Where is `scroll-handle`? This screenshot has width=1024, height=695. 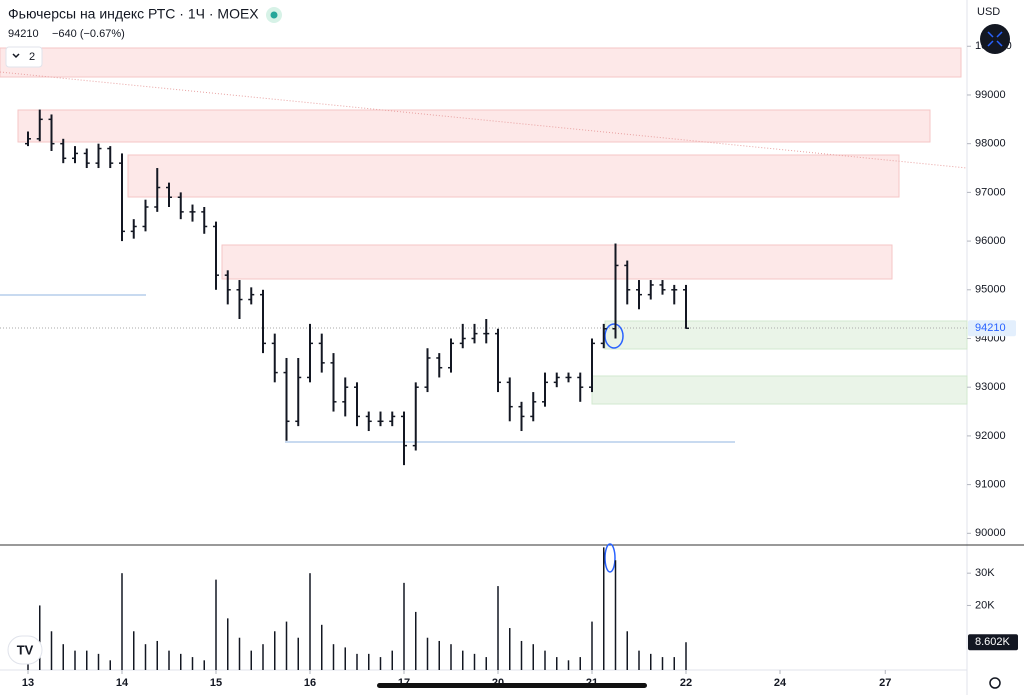 scroll-handle is located at coordinates (512, 685).